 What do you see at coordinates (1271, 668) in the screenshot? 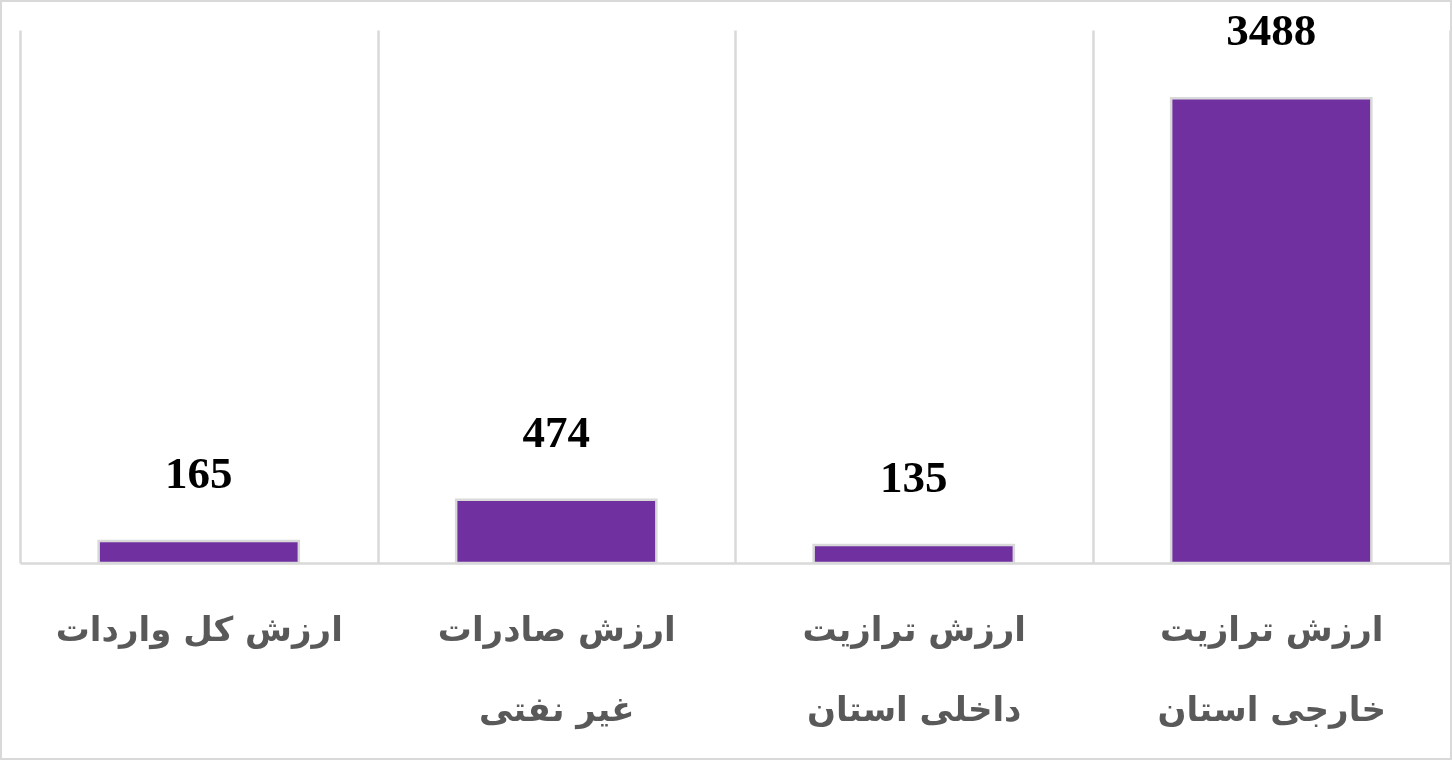
I see `x-tick-label: ارزش ترازیت خارجی استان` at bounding box center [1271, 668].